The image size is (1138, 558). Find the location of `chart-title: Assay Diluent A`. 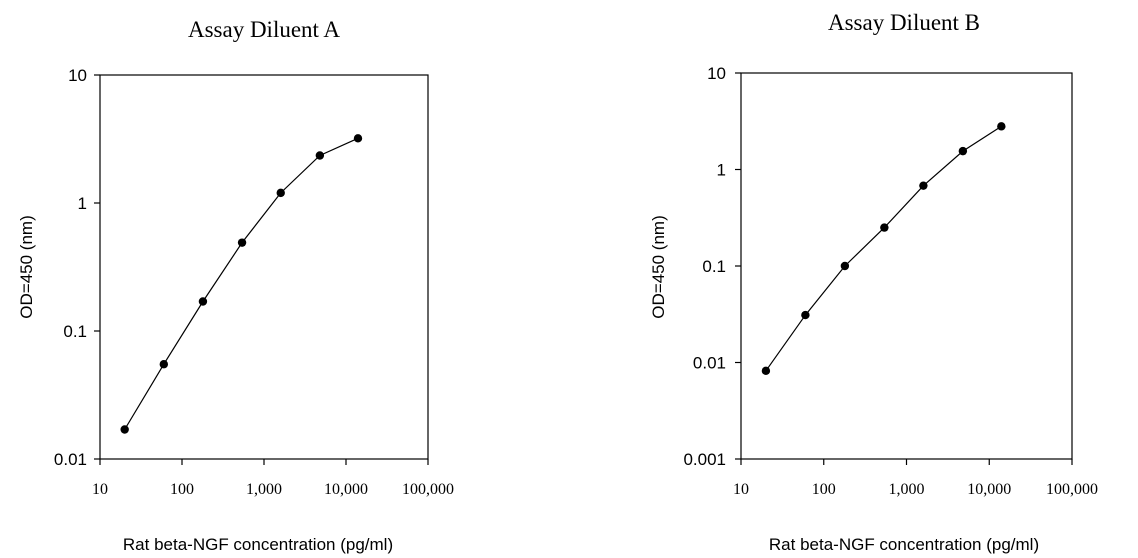

chart-title: Assay Diluent A is located at coordinates (264, 29).